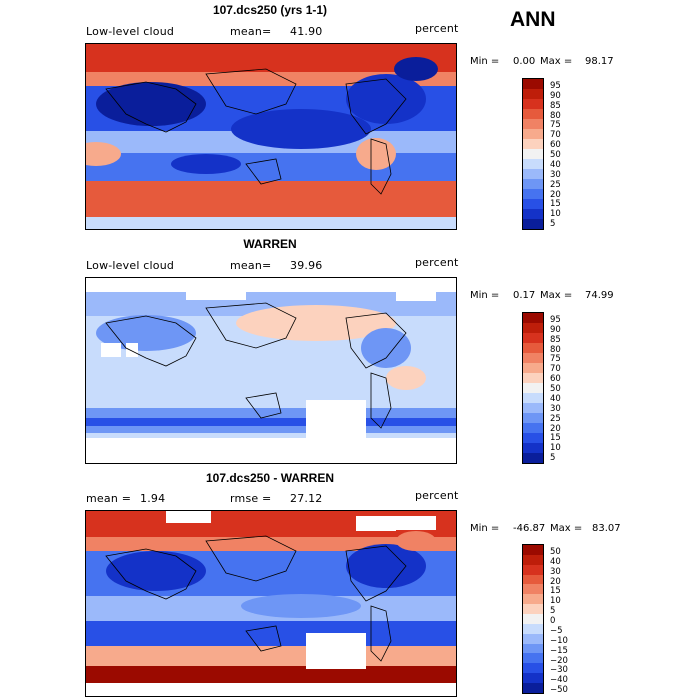  I want to click on colorbar-tick-label: −15, so click(559, 650).